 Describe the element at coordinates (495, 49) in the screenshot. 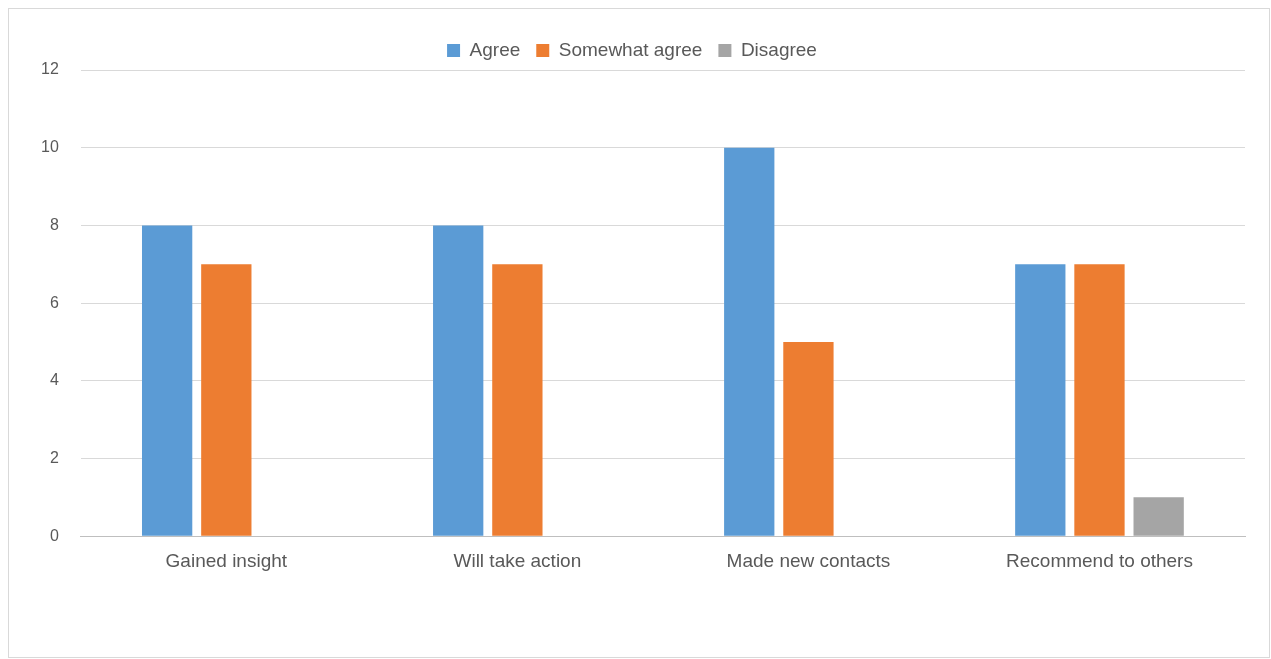

I see `legend-label: Agree` at that location.